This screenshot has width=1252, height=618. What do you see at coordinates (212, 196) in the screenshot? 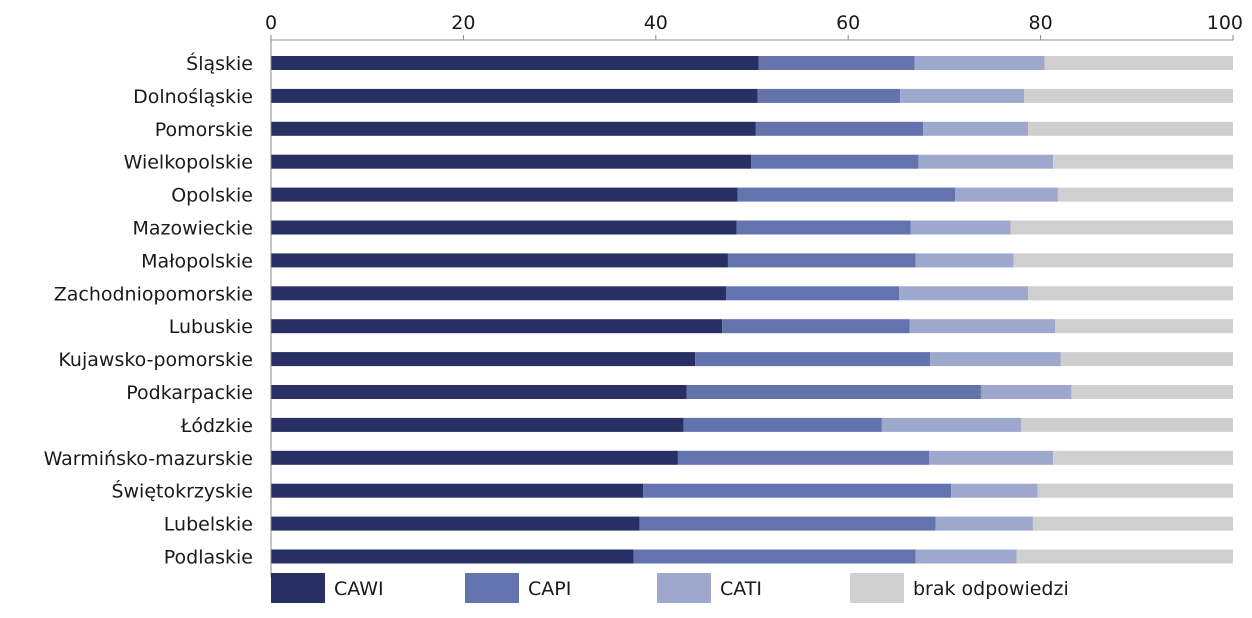
I see `category-label: Opolskie` at bounding box center [212, 196].